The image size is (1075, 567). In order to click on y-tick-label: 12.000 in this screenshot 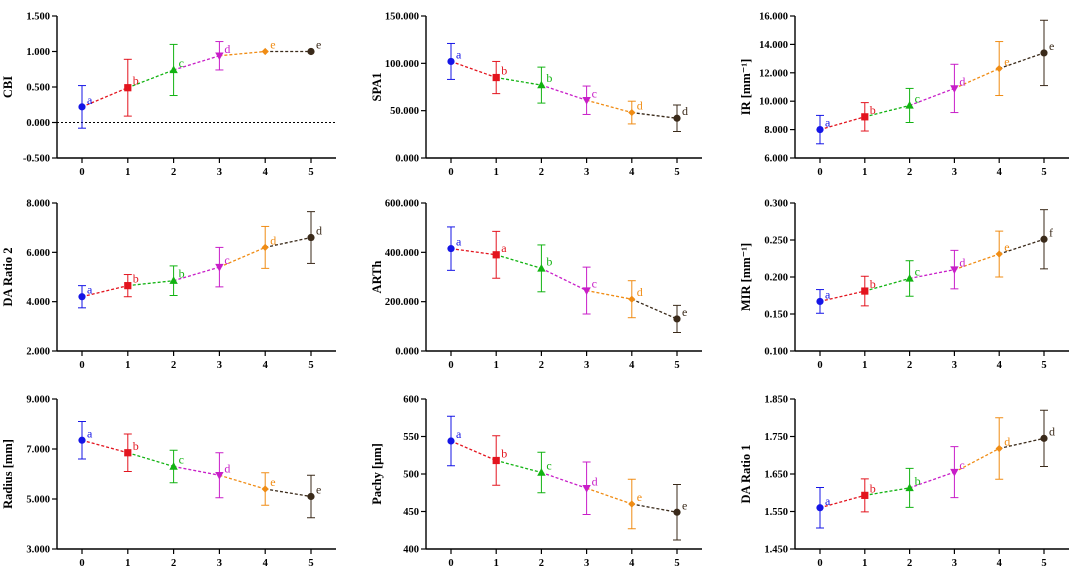, I will do `click(773, 73)`.